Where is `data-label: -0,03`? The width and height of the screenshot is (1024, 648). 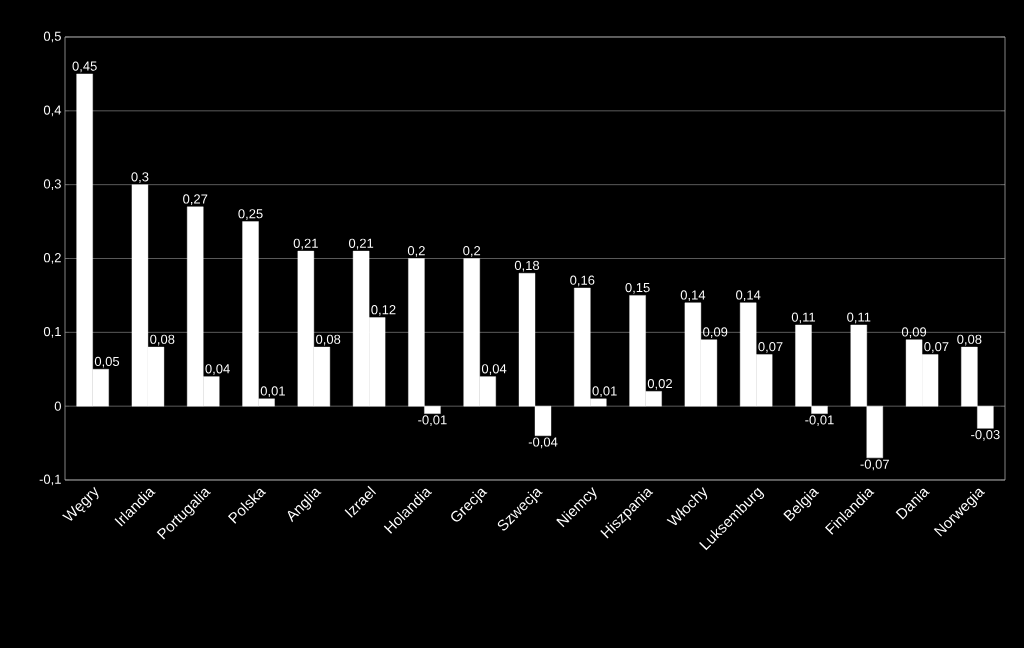 data-label: -0,03 is located at coordinates (985, 435).